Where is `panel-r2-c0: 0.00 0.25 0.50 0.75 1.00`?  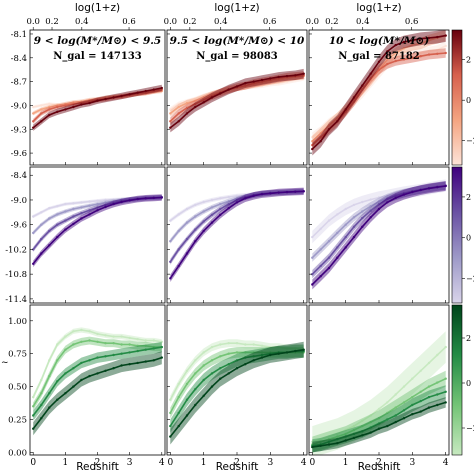
panel-r2-c0: 0.00 0.25 0.50 0.75 1.00 is located at coordinates (87, 381).